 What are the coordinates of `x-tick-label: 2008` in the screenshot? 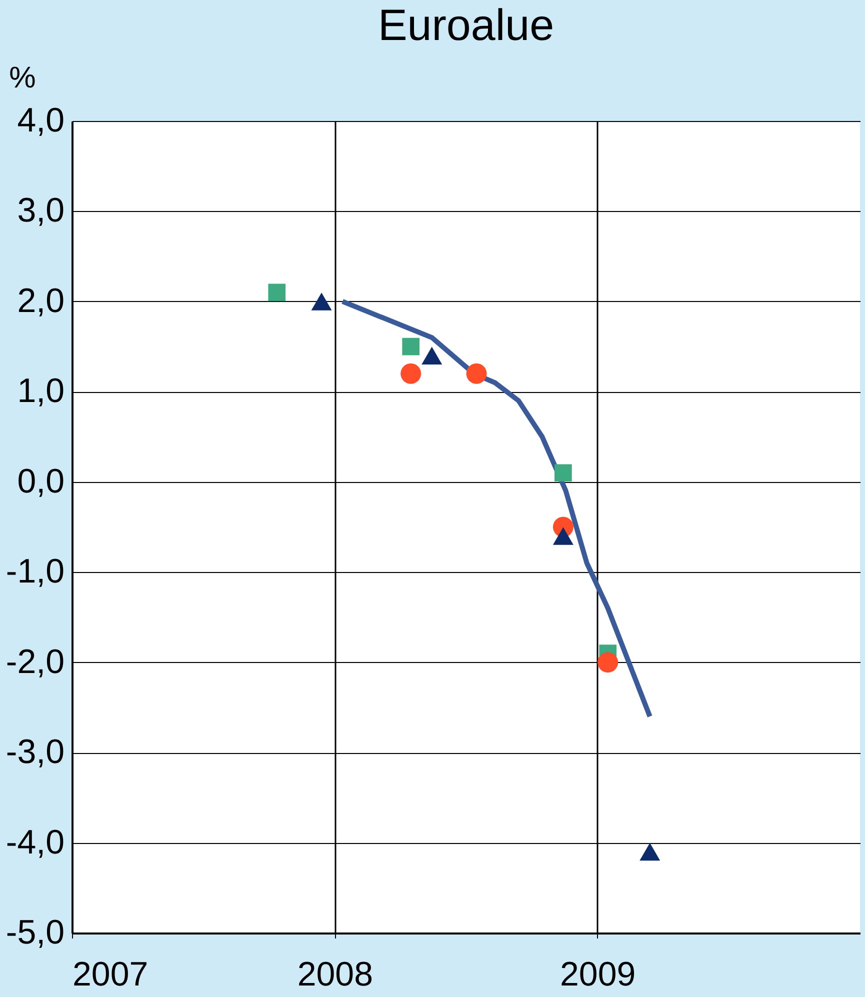 It's located at (335, 975).